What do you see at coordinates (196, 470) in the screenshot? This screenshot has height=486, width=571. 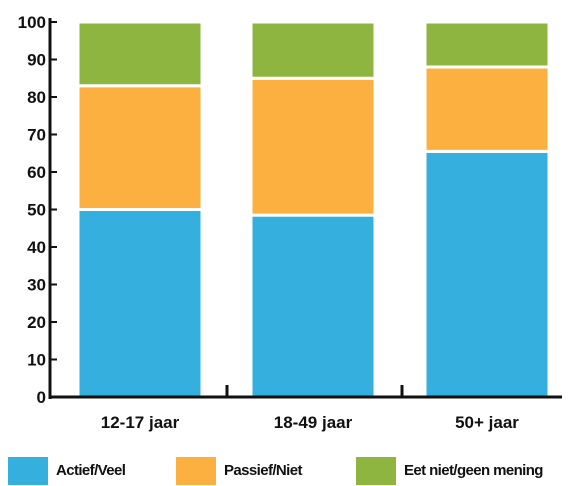 I see `legend-swatch-passief-niet` at bounding box center [196, 470].